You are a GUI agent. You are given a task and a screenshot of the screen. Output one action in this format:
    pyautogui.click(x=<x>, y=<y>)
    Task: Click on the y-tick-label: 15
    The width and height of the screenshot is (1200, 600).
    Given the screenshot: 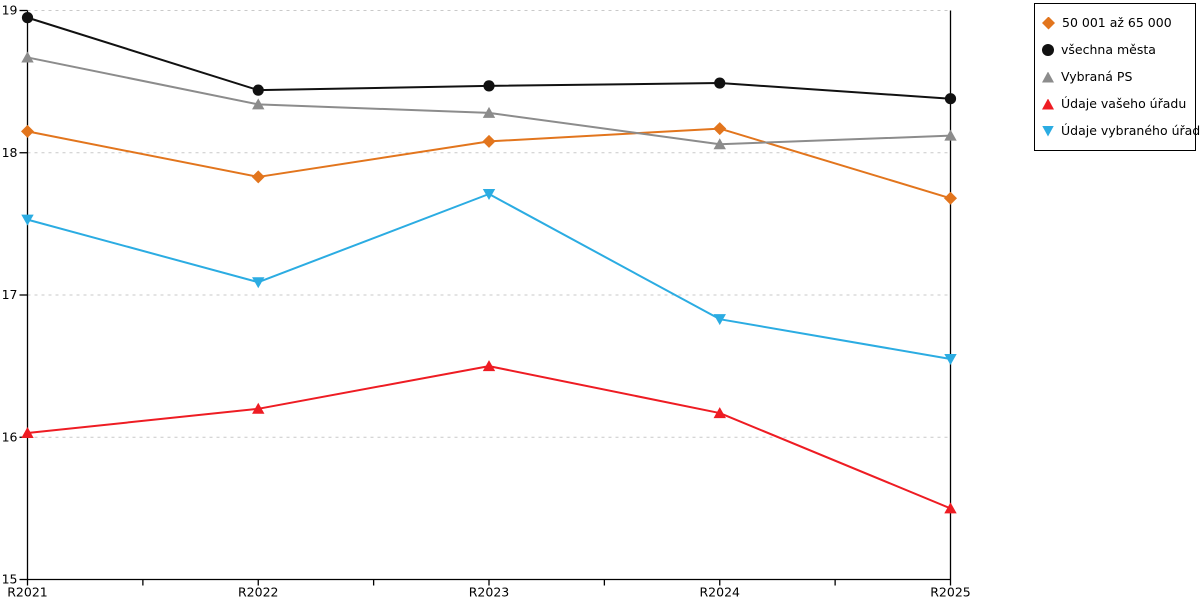 What is the action you would take?
    pyautogui.click(x=10, y=579)
    